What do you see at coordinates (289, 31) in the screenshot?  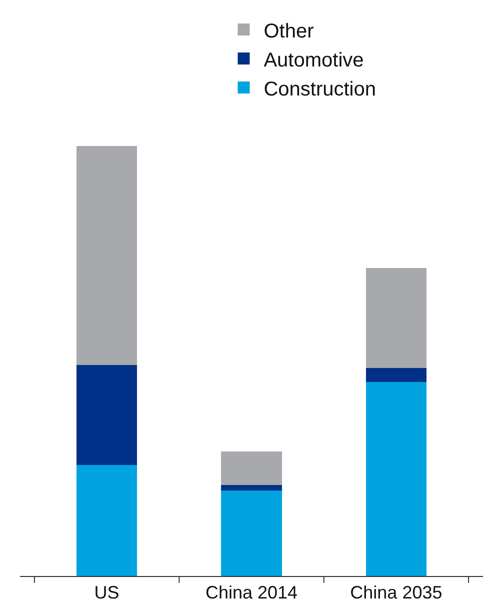 I see `legend-label: Other` at bounding box center [289, 31].